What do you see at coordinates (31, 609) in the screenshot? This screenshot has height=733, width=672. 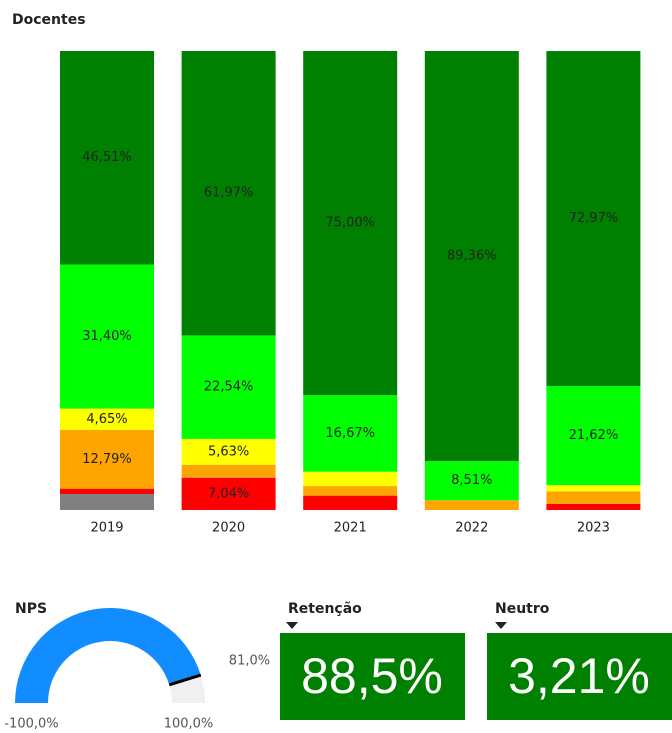 I see `gauge-title: NPS` at bounding box center [31, 609].